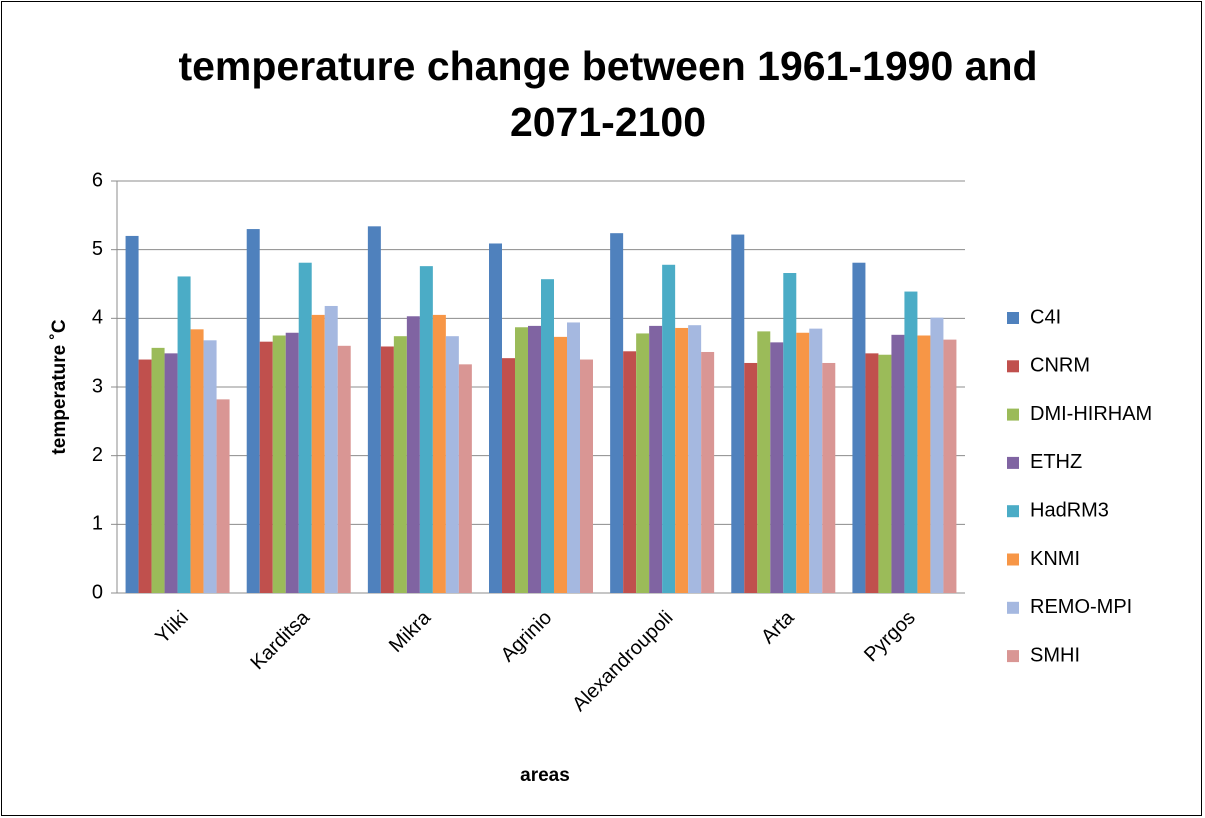 This screenshot has width=1205, height=818. What do you see at coordinates (778, 627) in the screenshot?
I see `x-tick-label: Arta` at bounding box center [778, 627].